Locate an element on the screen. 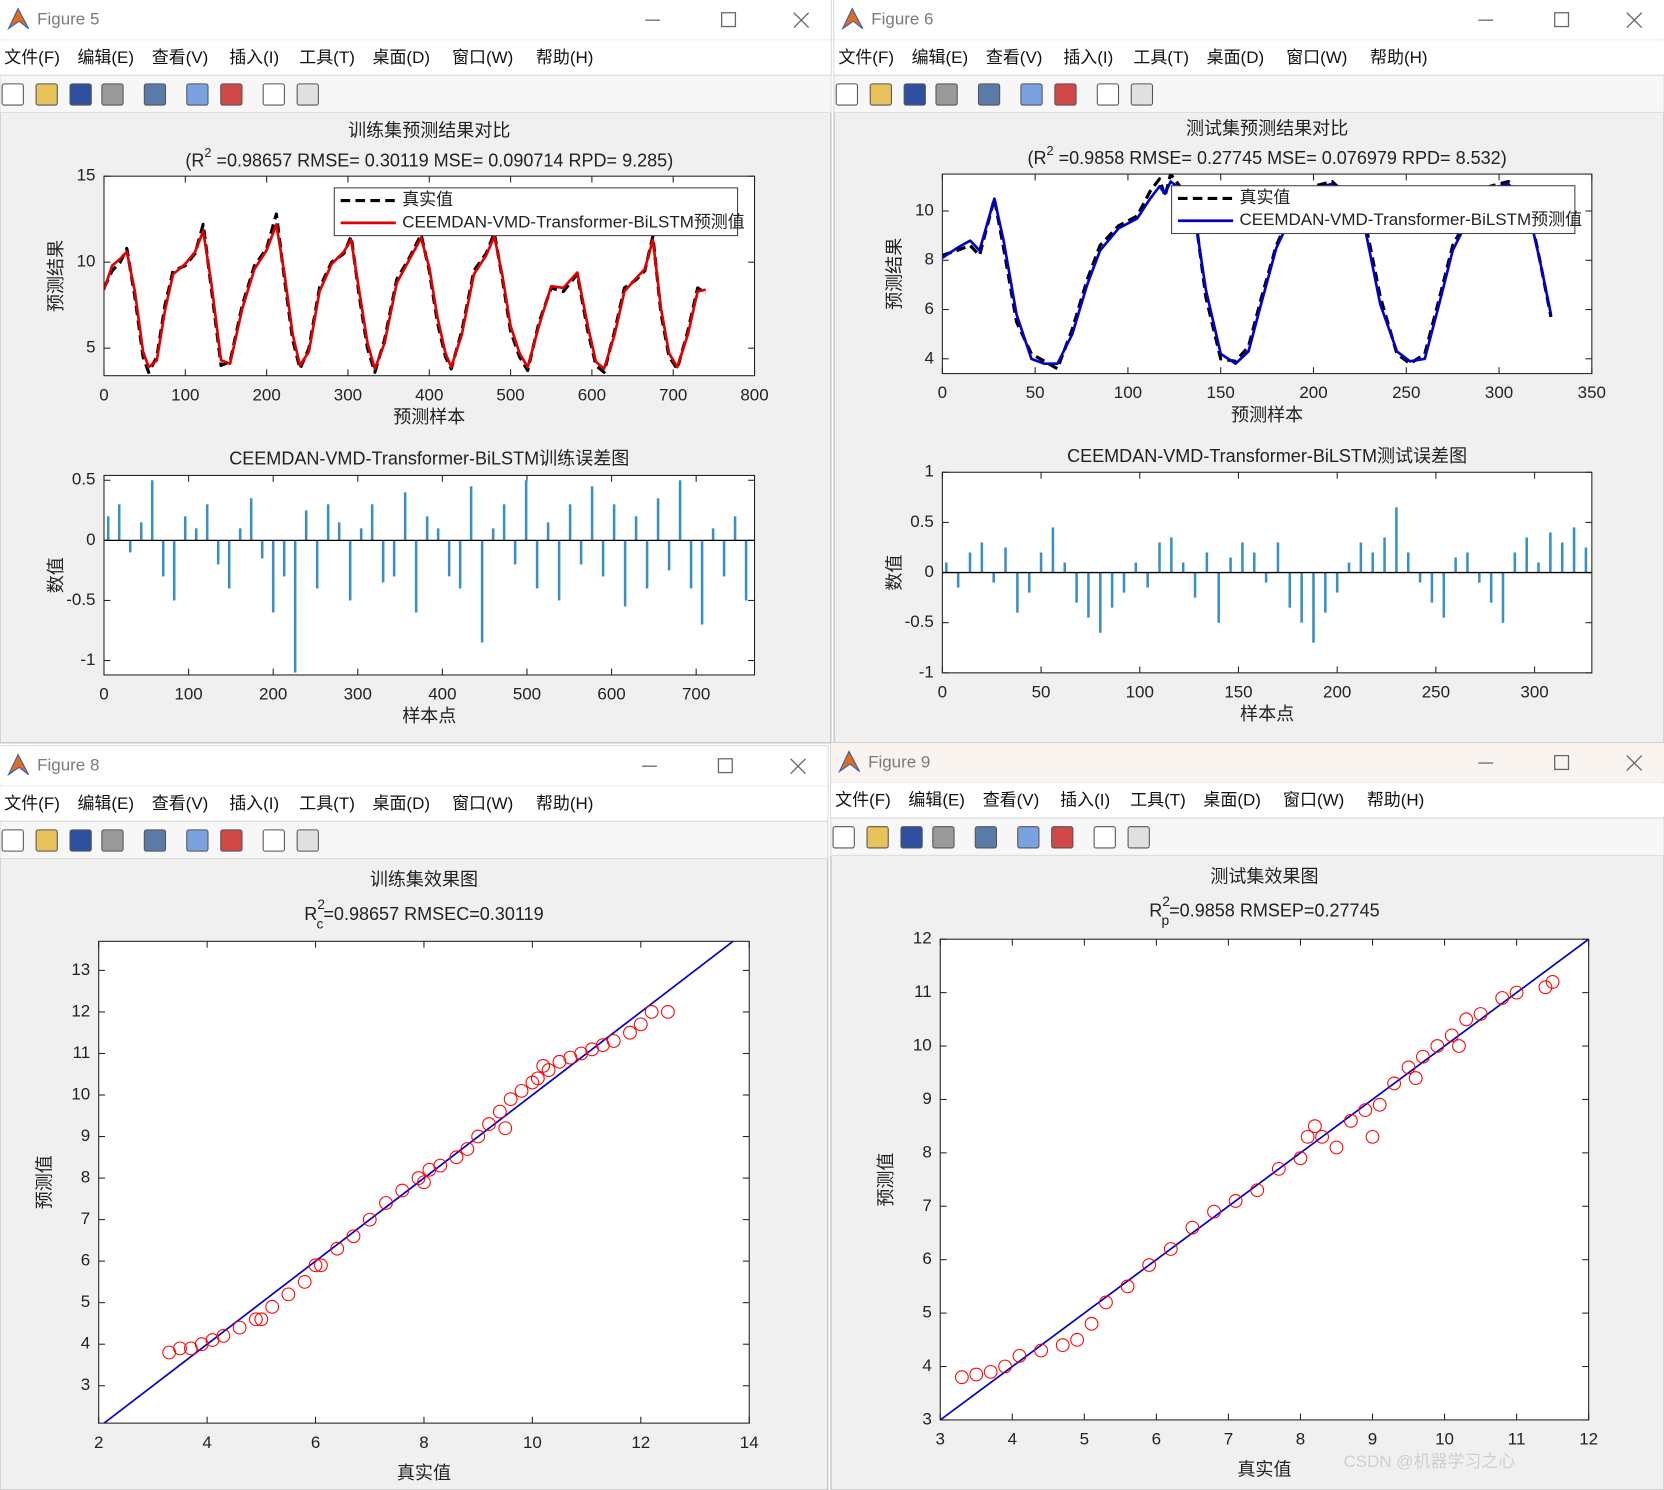 This screenshot has width=1664, height=1490. reference-line is located at coordinates (1264, 1179).